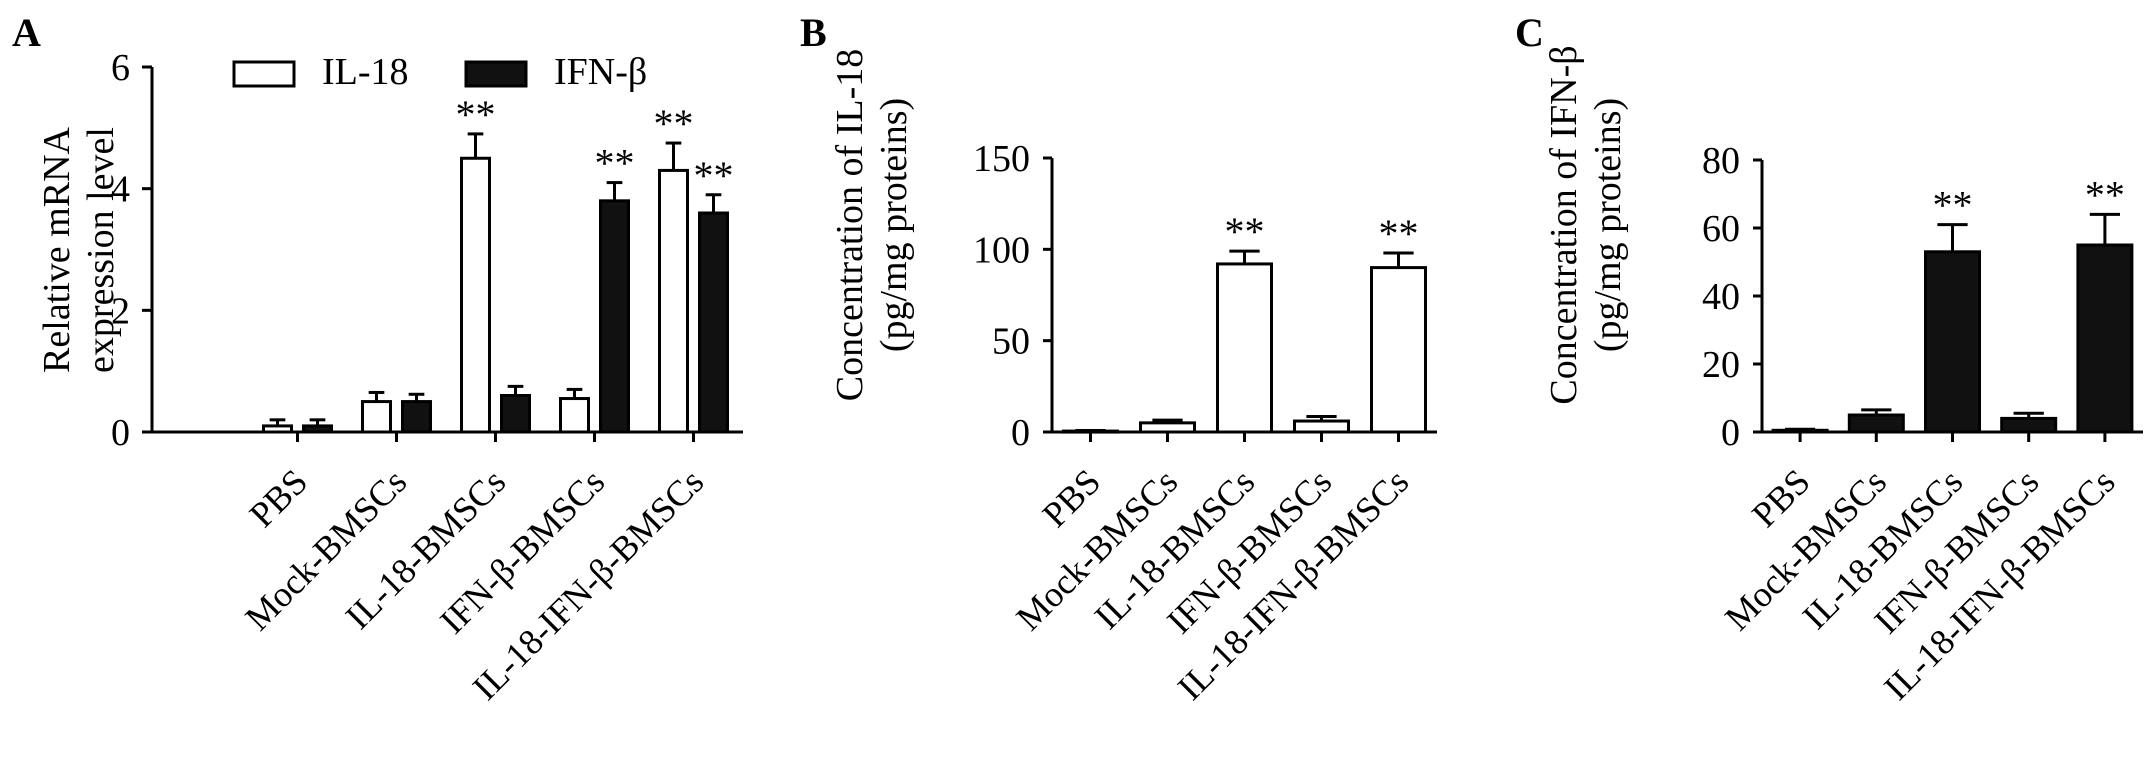  I want to click on panel-a-y-tick-label: 4, so click(120, 190).